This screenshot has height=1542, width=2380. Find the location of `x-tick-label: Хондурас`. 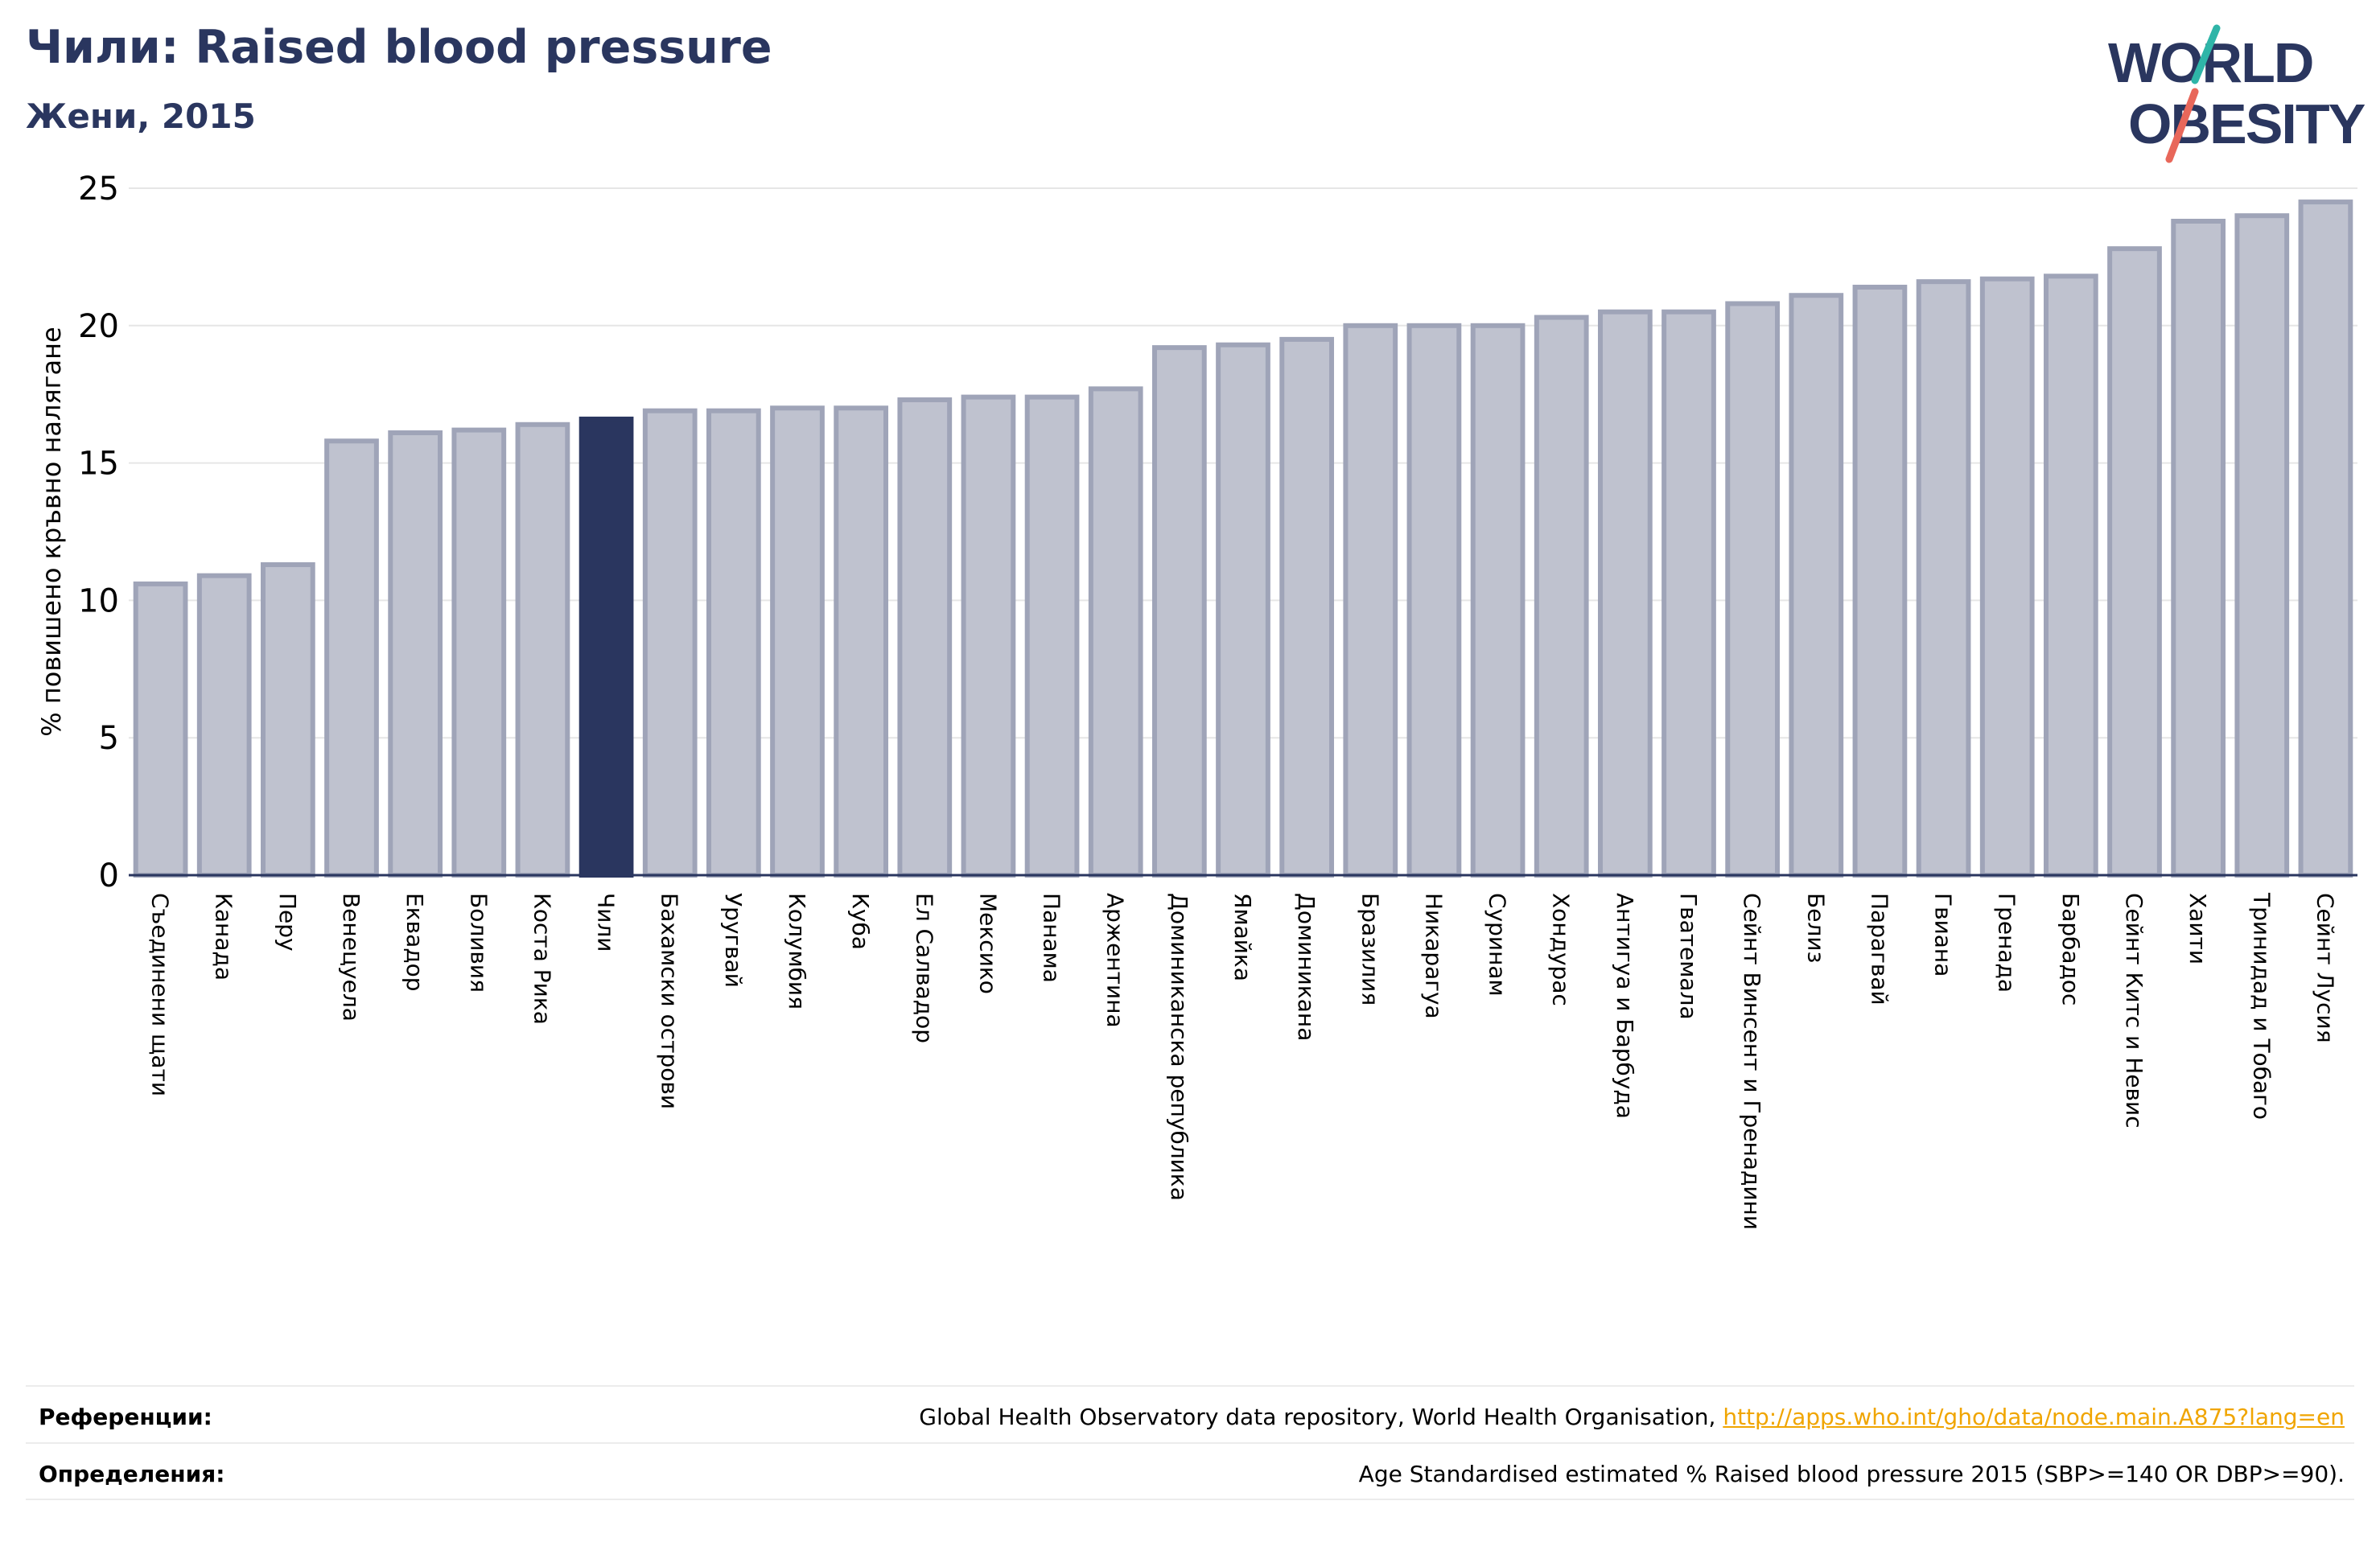

x-tick-label: Хондурас is located at coordinates (1561, 949).